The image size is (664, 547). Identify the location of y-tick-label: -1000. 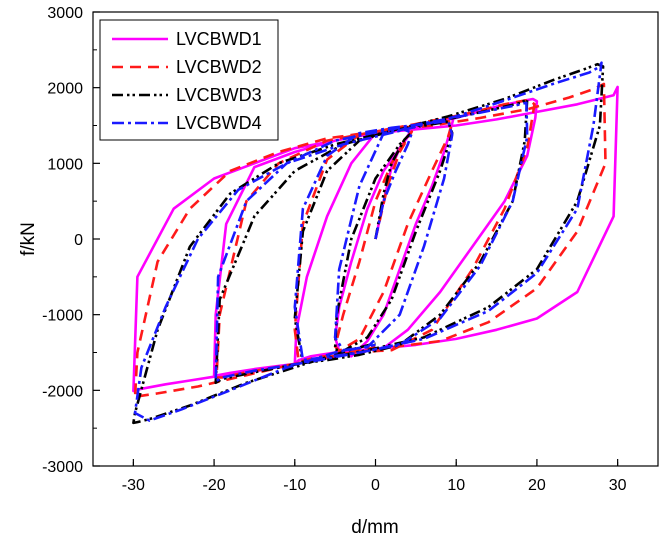
(62, 316).